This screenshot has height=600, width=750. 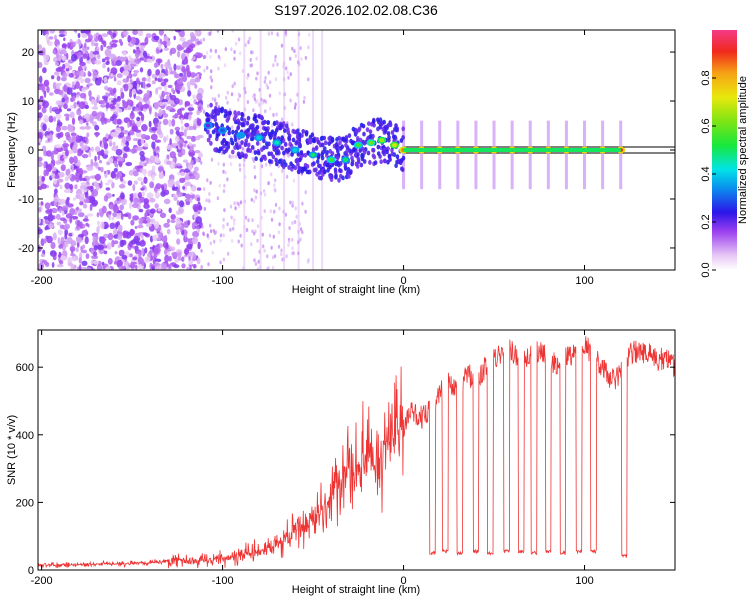 I want to click on x-tick-label: 0, so click(x=403, y=581).